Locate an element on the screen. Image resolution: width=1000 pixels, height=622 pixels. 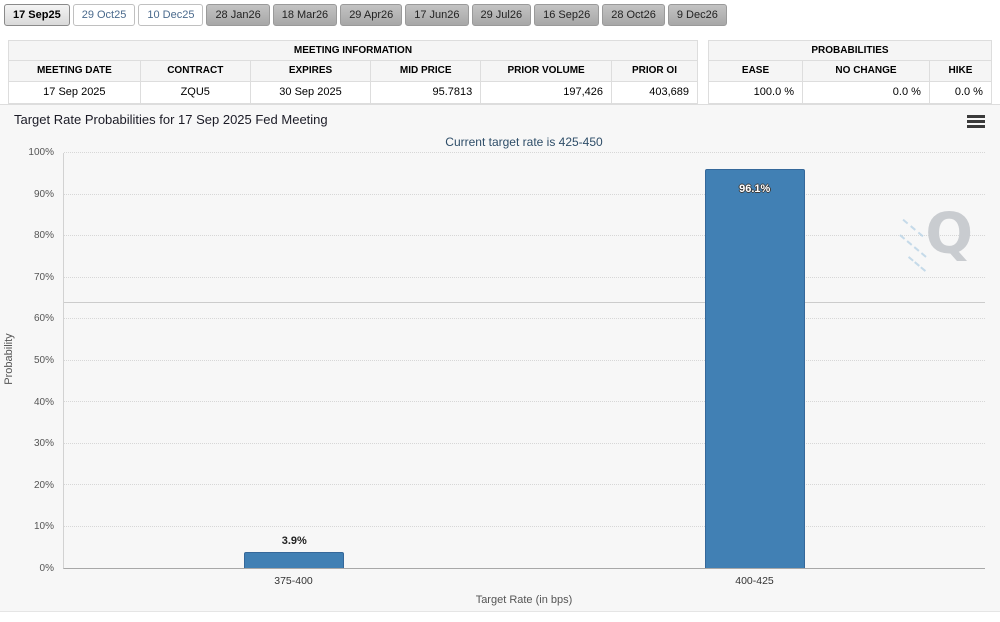
meeting-information-title: MEETING INFORMATION is located at coordinates (353, 51).